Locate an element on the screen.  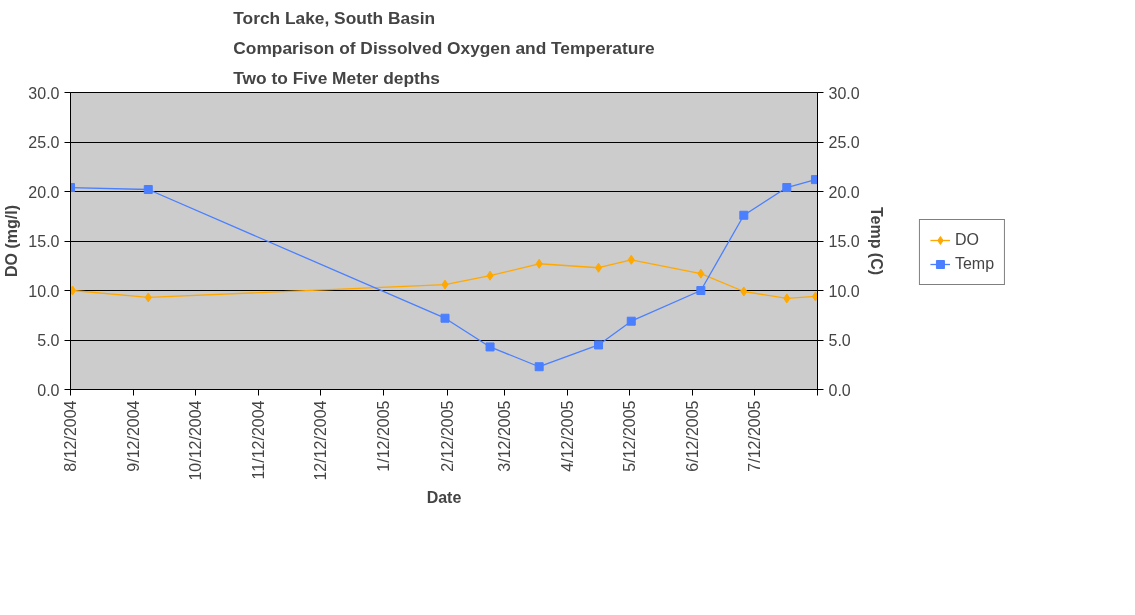
x-tick-label: 12/12/2004 is located at coordinates (320, 440).